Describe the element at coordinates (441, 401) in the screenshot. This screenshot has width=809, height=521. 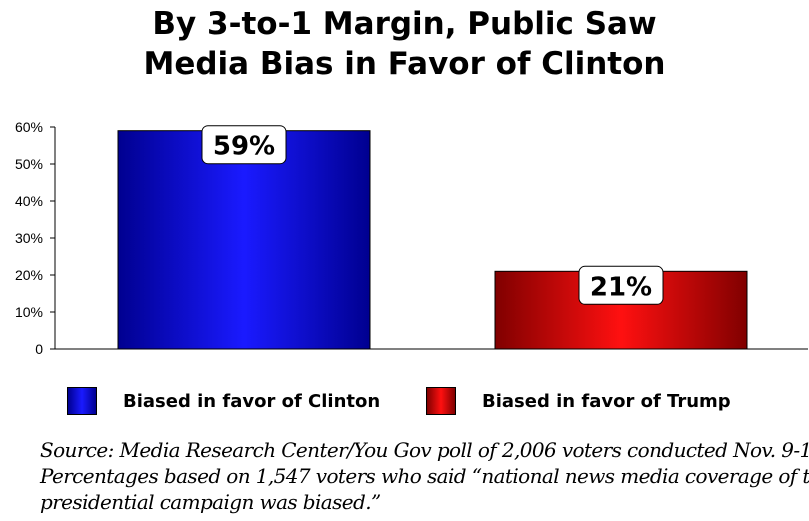
I see `legend-swatch-trump` at that location.